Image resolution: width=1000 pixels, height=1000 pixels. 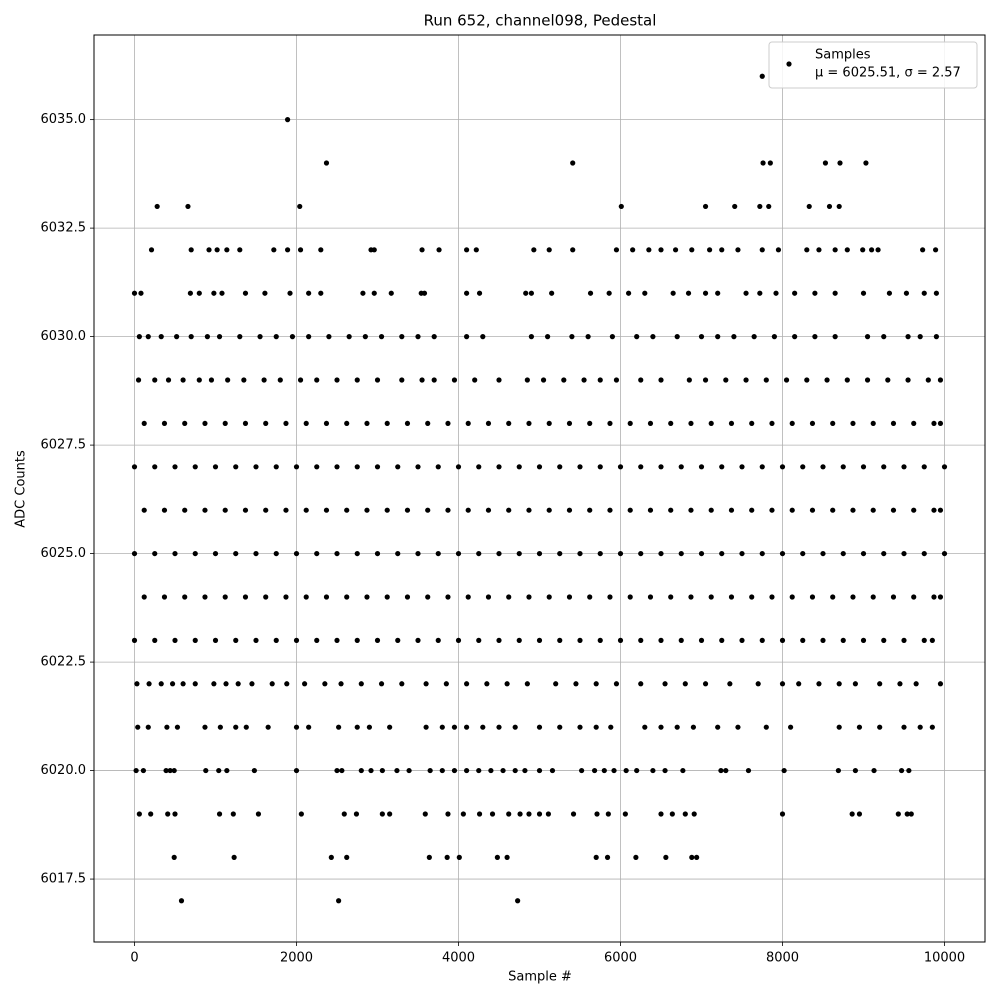 I want to click on x-tick-label: 2000, so click(x=296, y=958).